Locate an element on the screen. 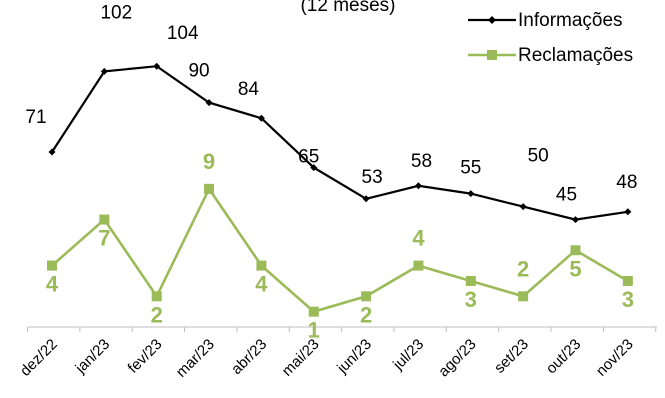 The height and width of the screenshot is (398, 665). data-label-informacoes: 102 is located at coordinates (116, 12).